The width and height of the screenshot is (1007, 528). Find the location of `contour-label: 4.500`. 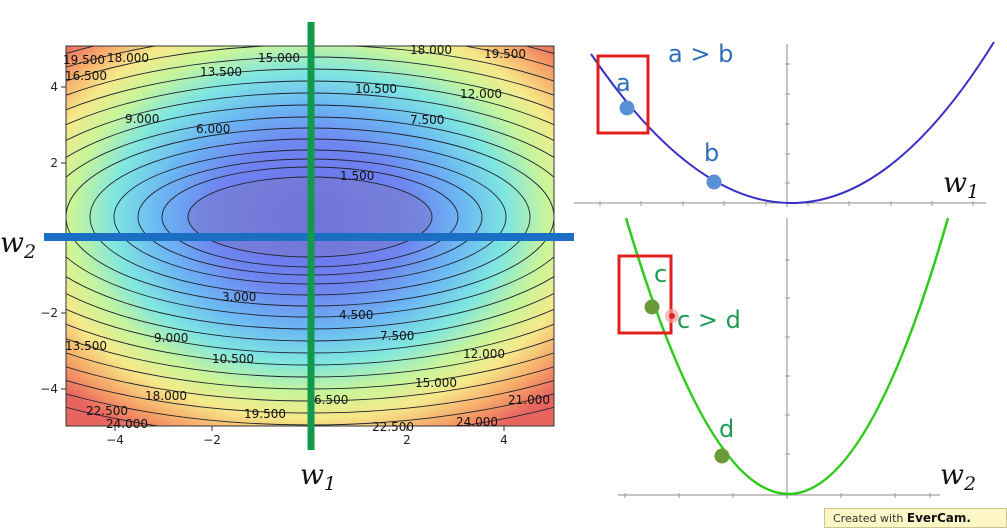

contour-label: 4.500 is located at coordinates (356, 315).